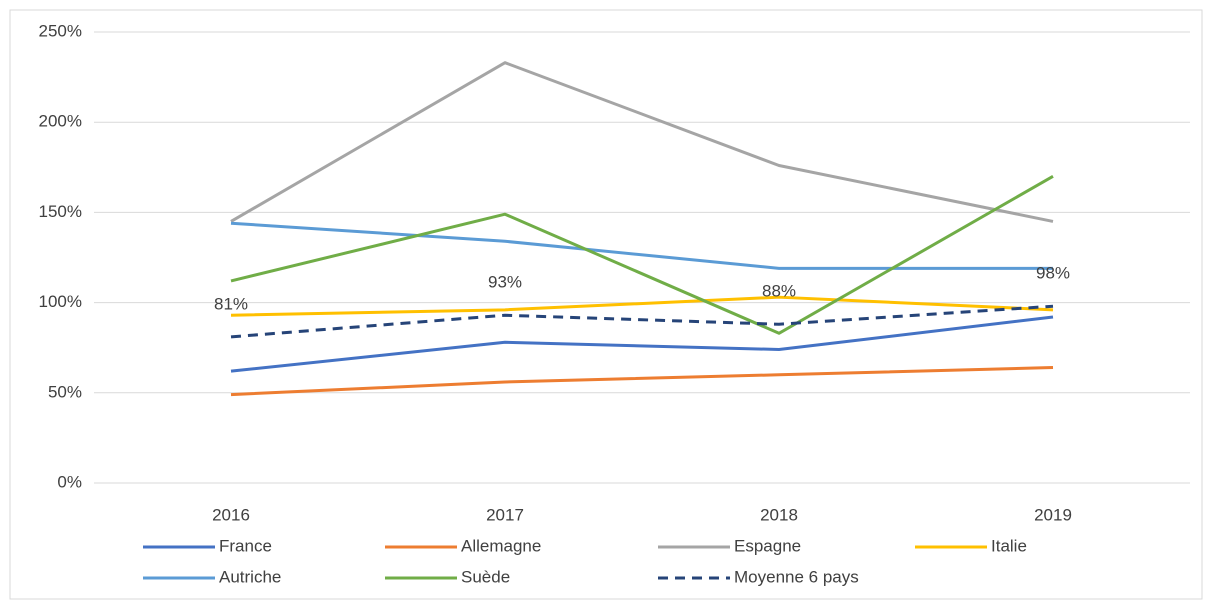  What do you see at coordinates (60, 121) in the screenshot?
I see `y-tick-label: 200%` at bounding box center [60, 121].